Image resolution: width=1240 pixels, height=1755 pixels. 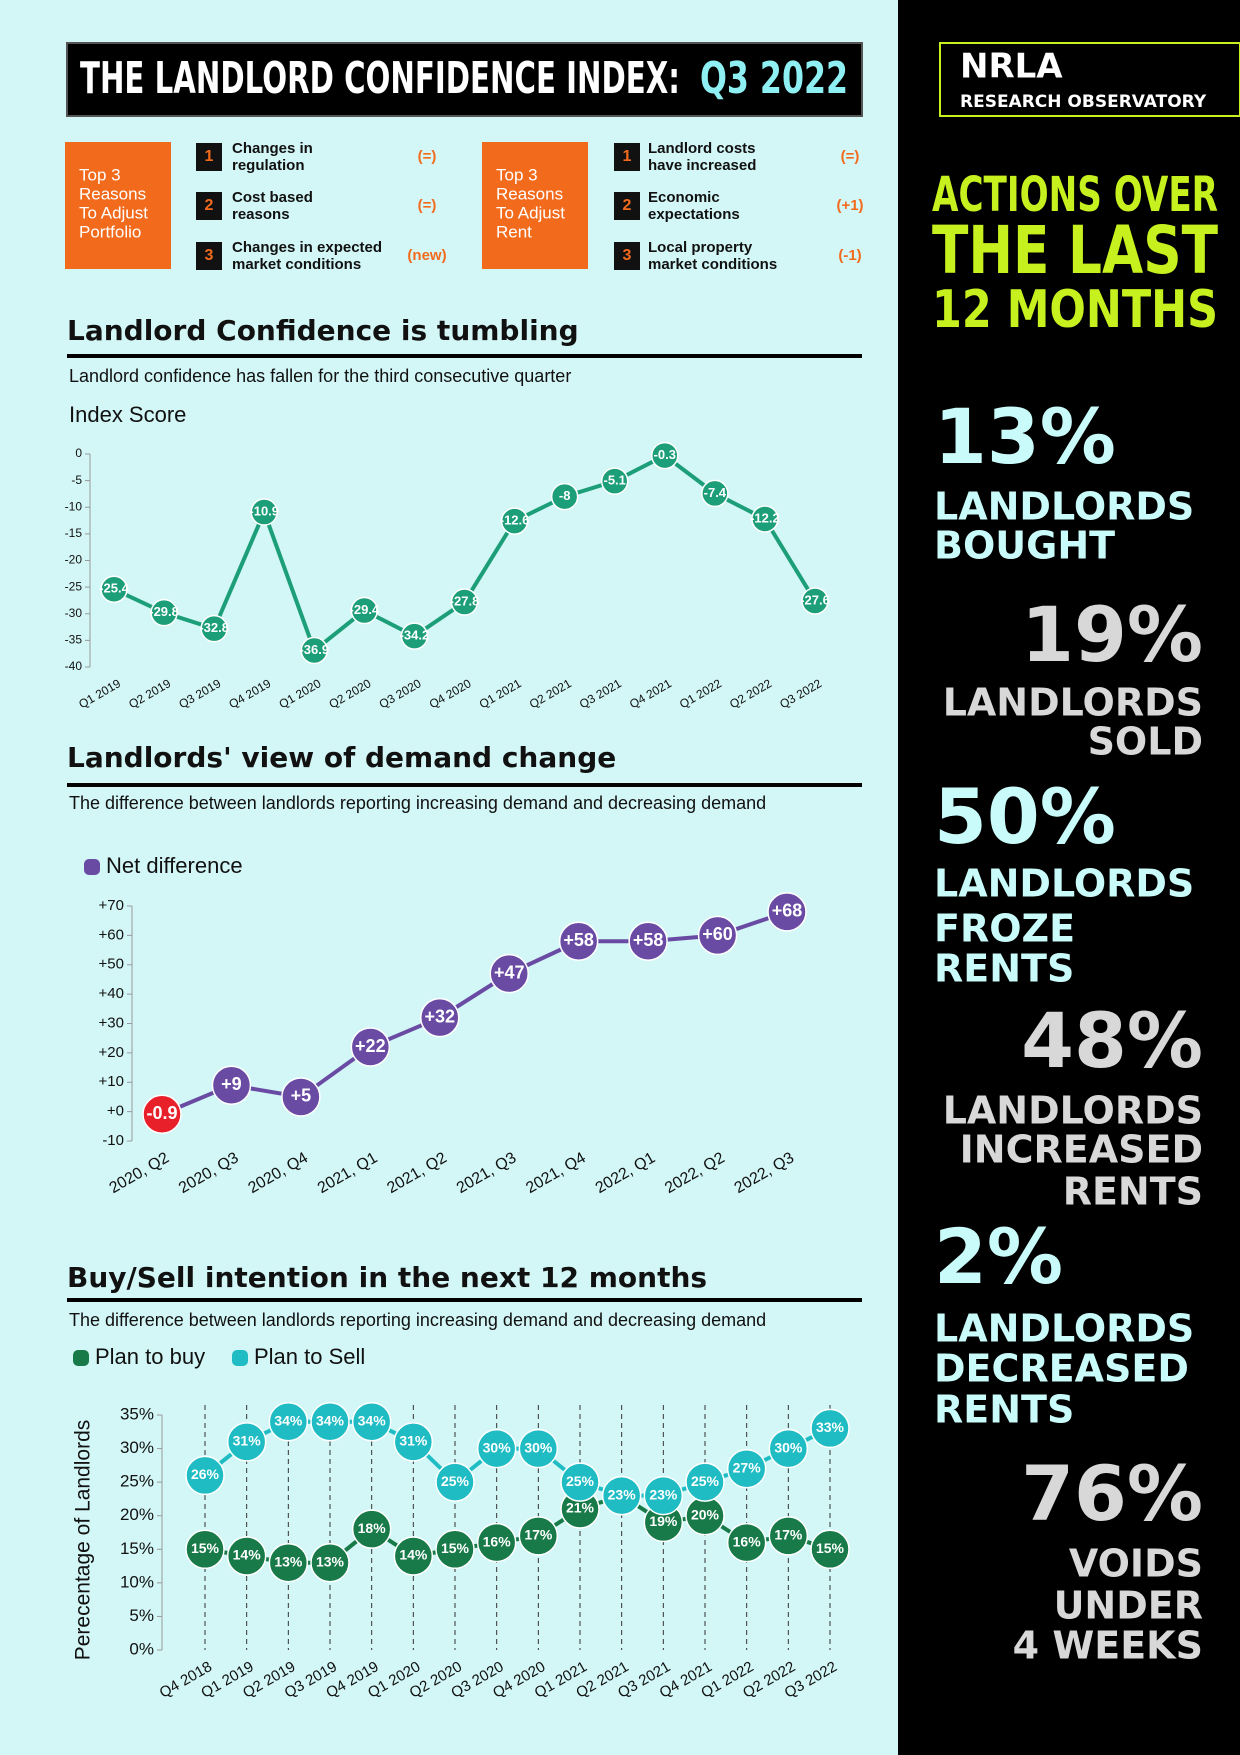 I want to click on y-axis-label: Perecentage of Landlords, so click(x=83, y=1540).